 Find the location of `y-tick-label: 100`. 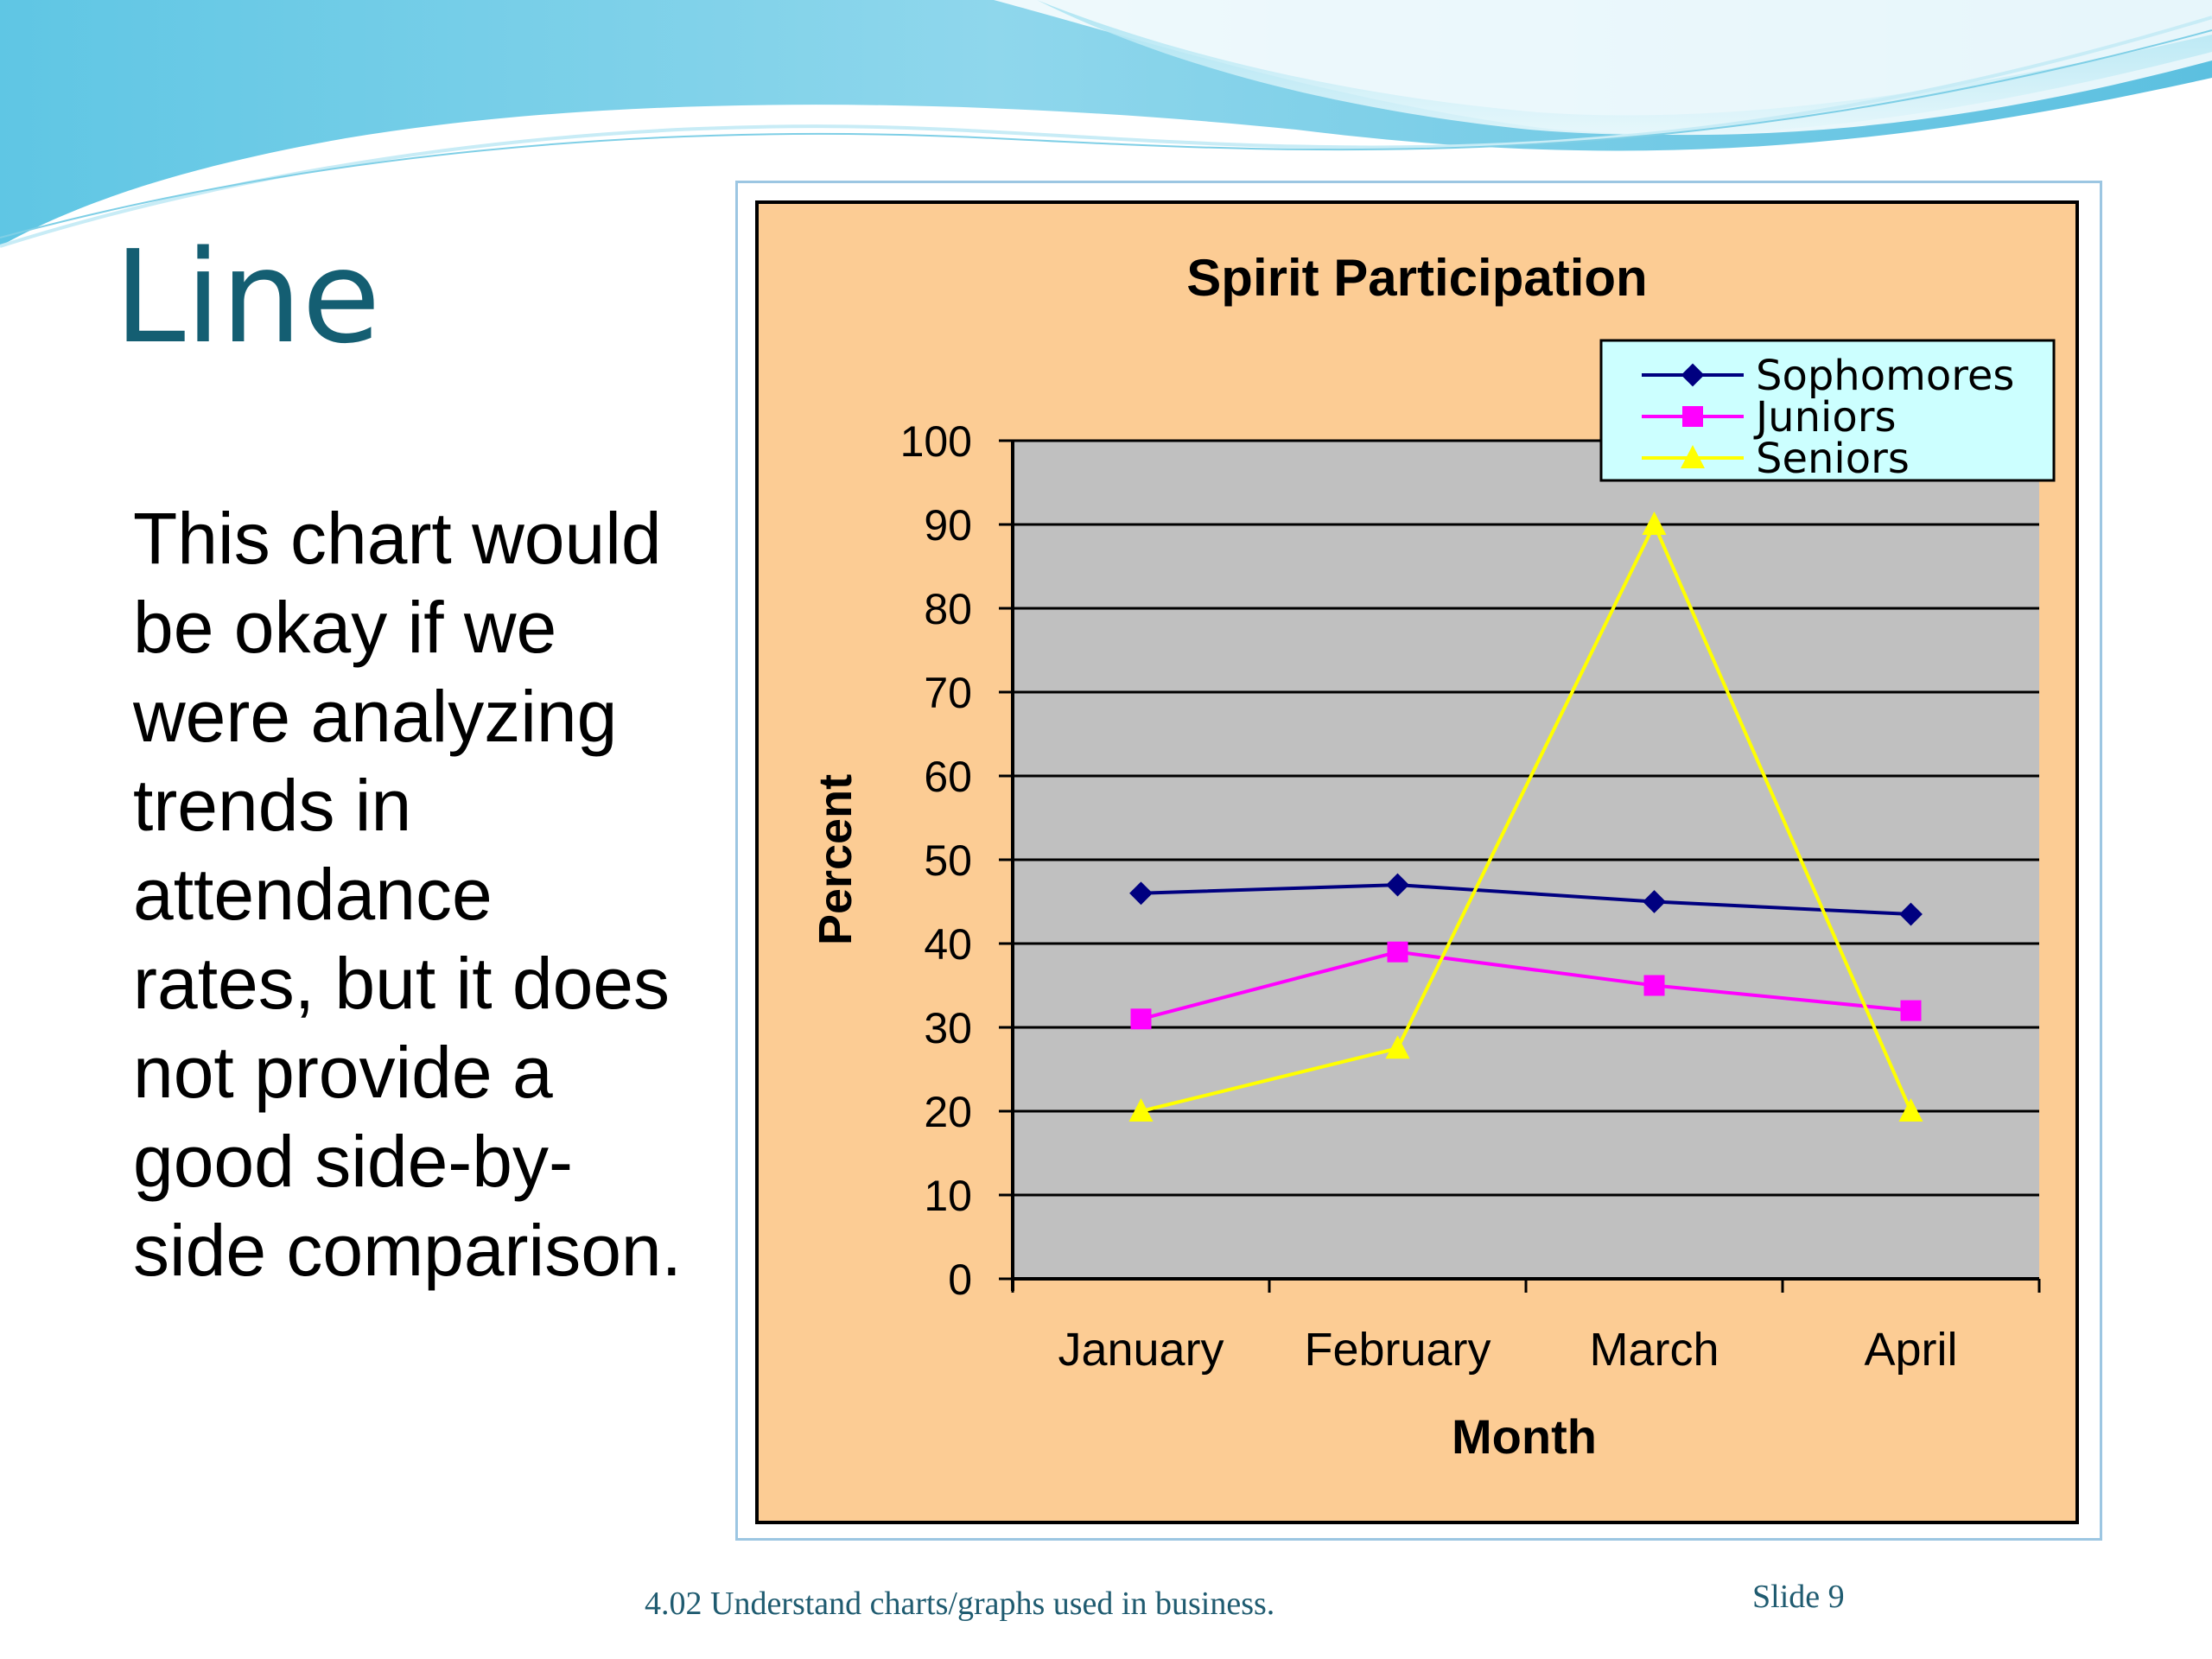

y-tick-label: 100 is located at coordinates (936, 441).